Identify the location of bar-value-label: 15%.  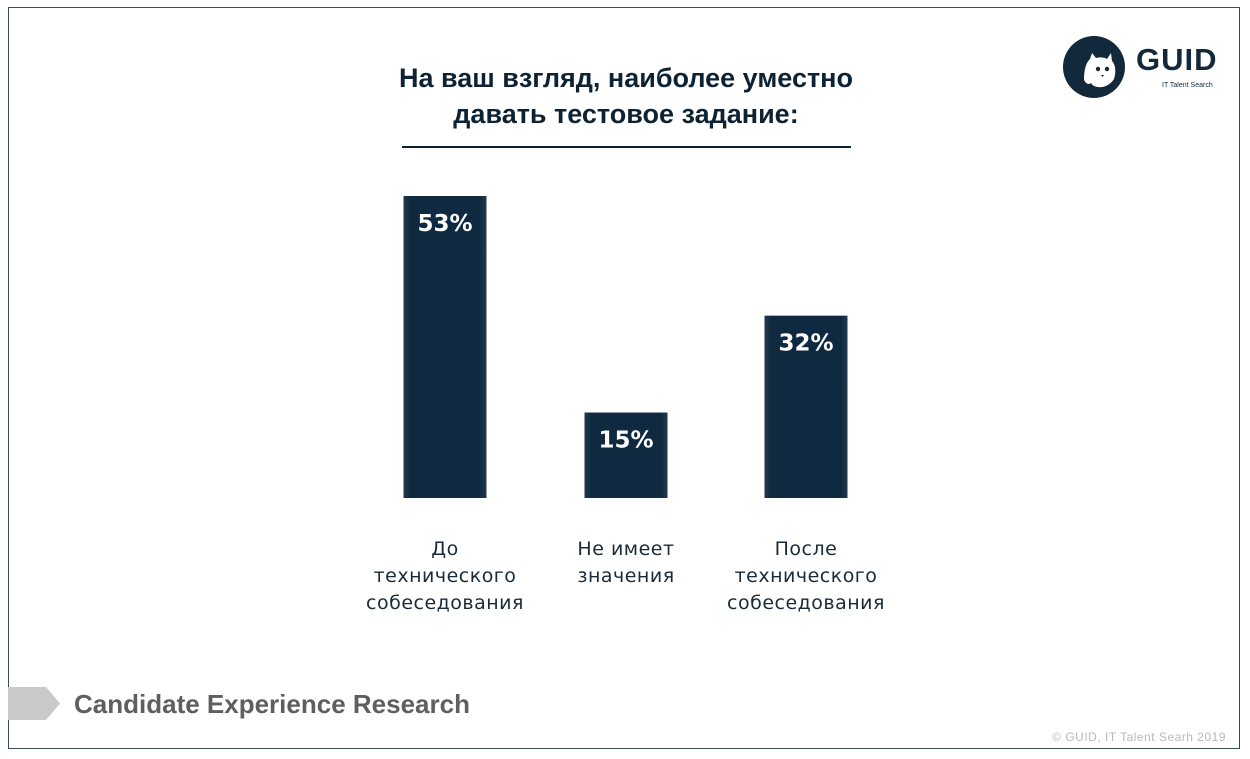
(625, 441).